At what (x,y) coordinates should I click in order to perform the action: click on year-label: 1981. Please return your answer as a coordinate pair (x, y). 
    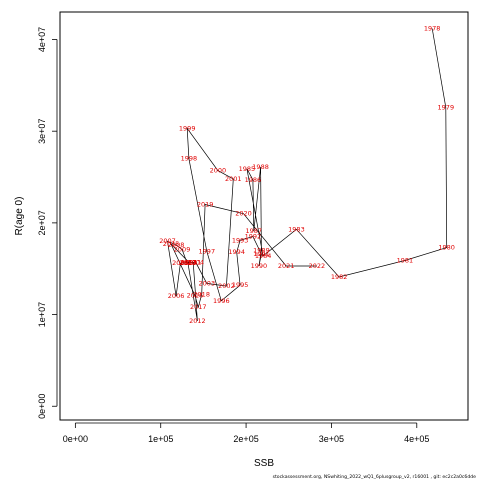
    Looking at the image, I should click on (405, 260).